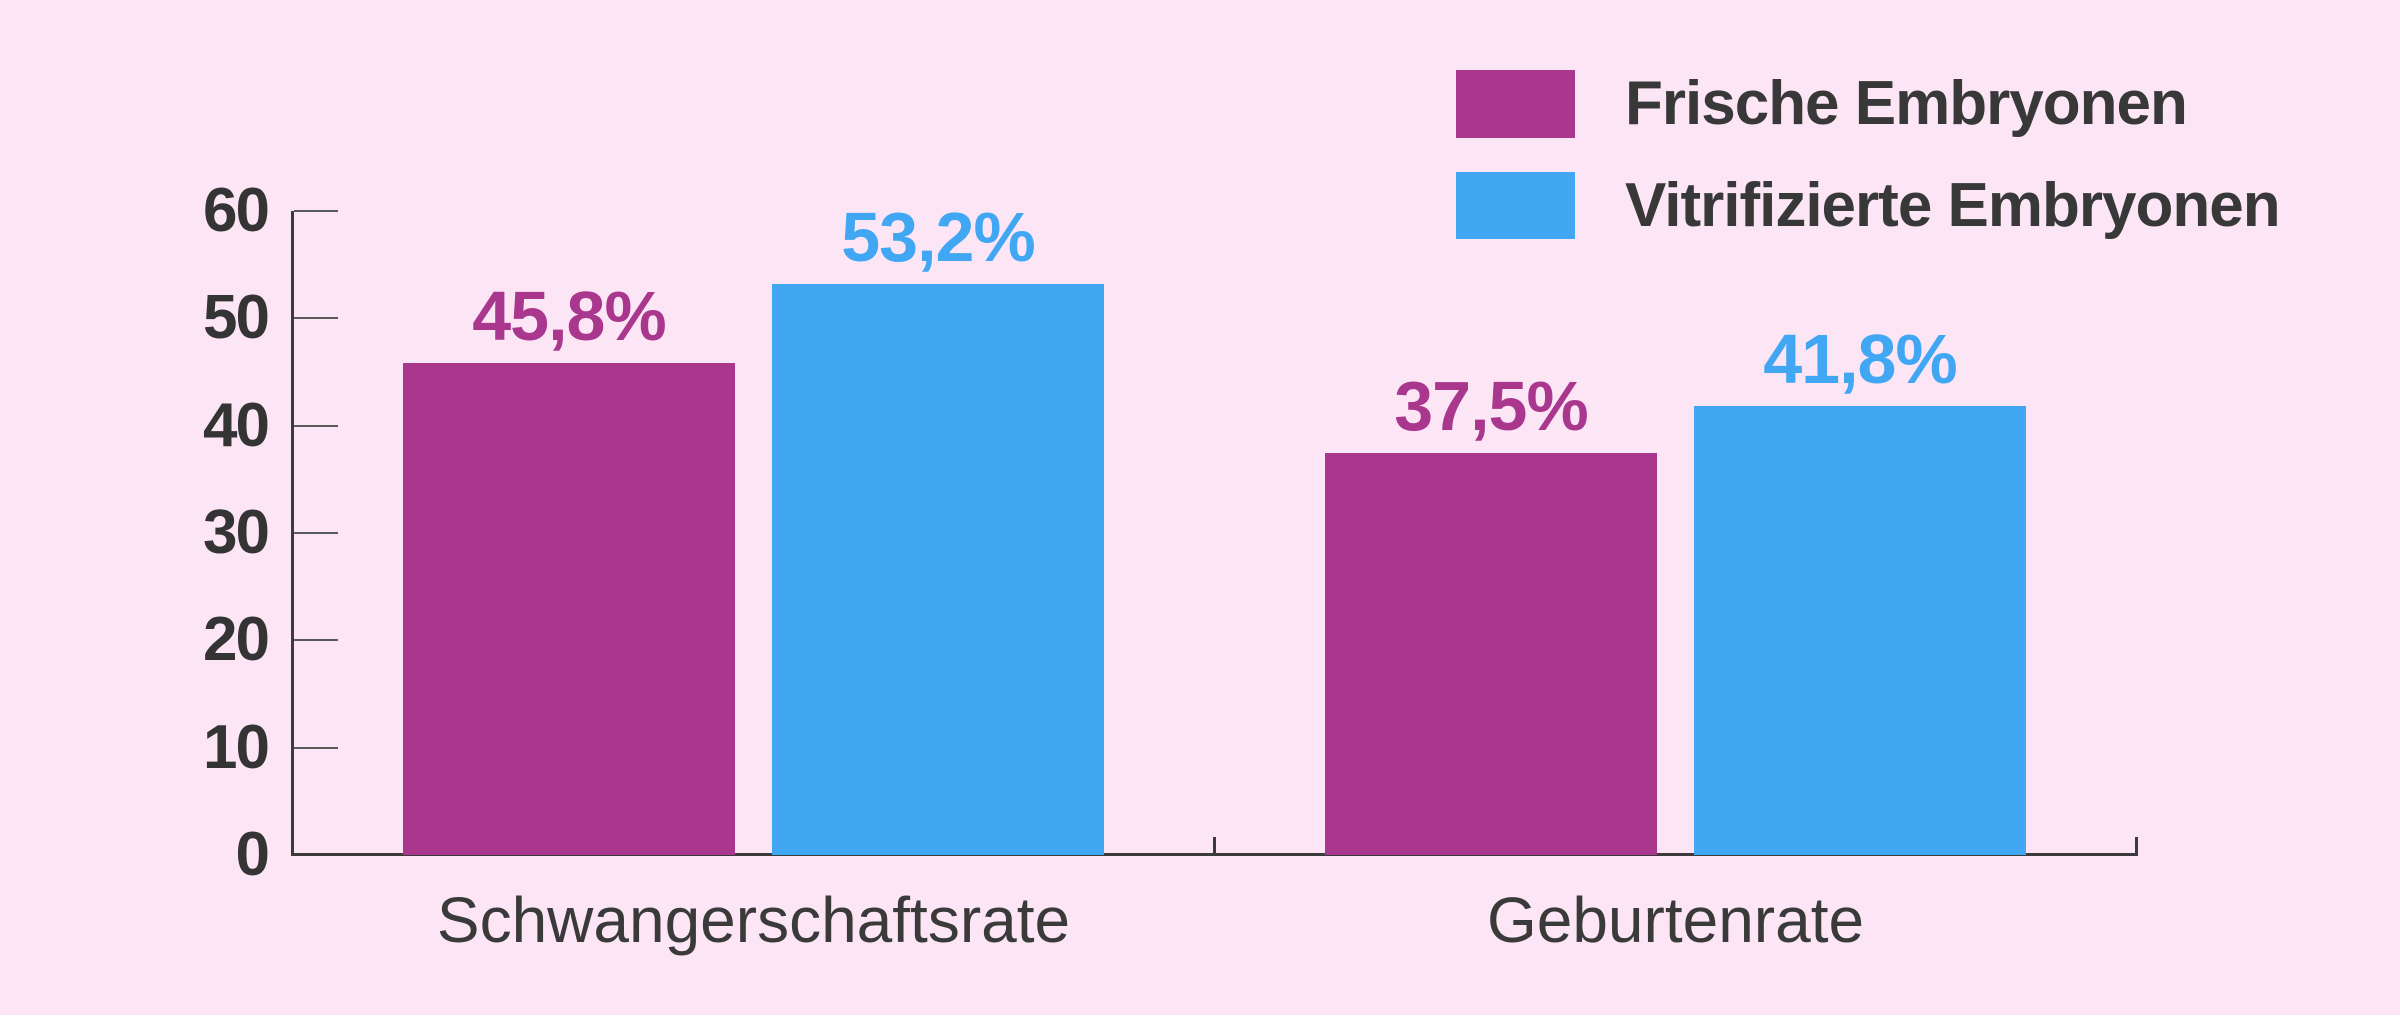 This screenshot has width=2400, height=1020. I want to click on bar-series2-group2, so click(1860, 630).